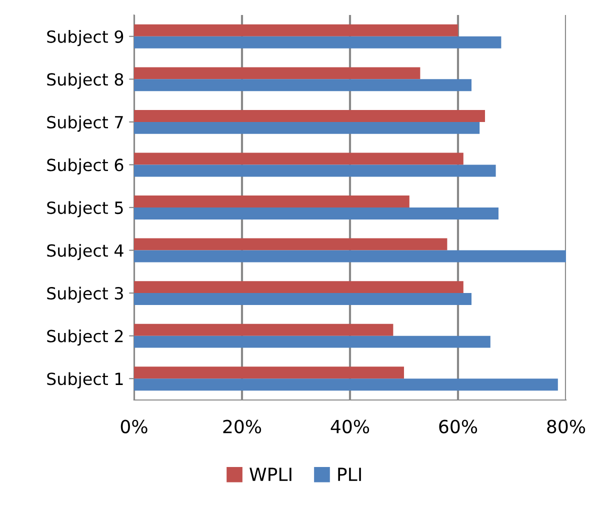 This screenshot has width=590, height=506. I want to click on y-tick-label: Subject 2, so click(85, 338).